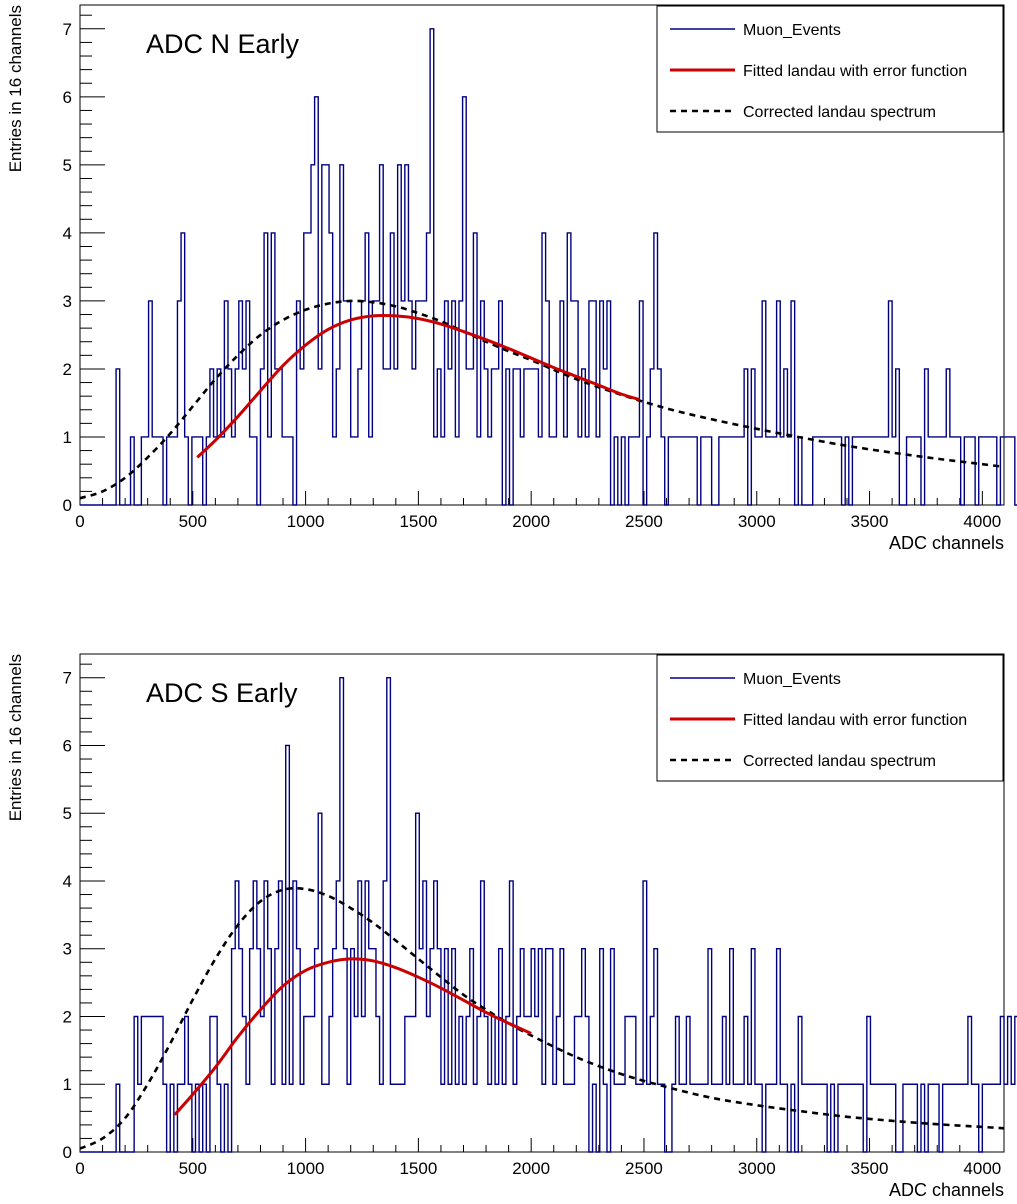 The height and width of the screenshot is (1204, 1017). I want to click on chart-title: ADC S Early, so click(222, 693).